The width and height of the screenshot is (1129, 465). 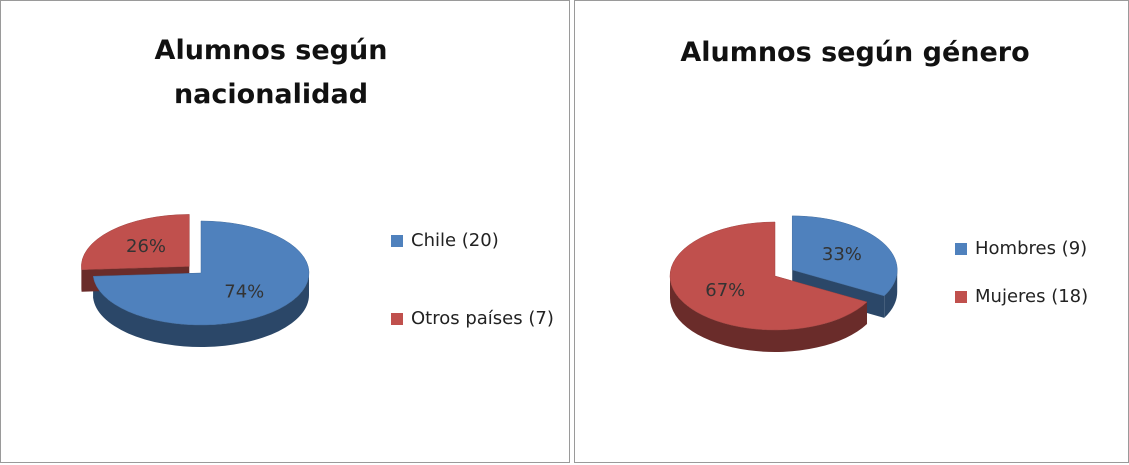 I want to click on chart-title: Alumnos según género, so click(x=855, y=52).